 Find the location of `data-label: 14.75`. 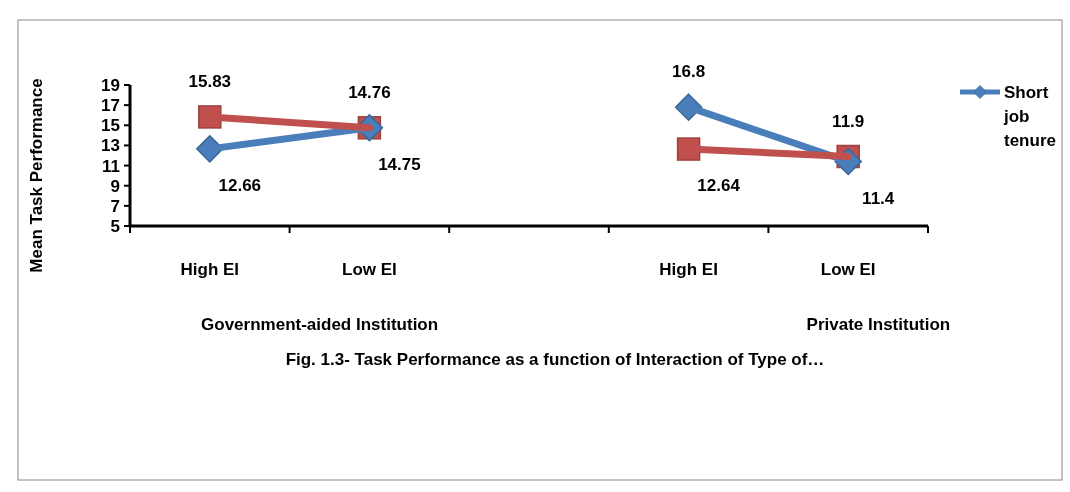

data-label: 14.75 is located at coordinates (399, 164).